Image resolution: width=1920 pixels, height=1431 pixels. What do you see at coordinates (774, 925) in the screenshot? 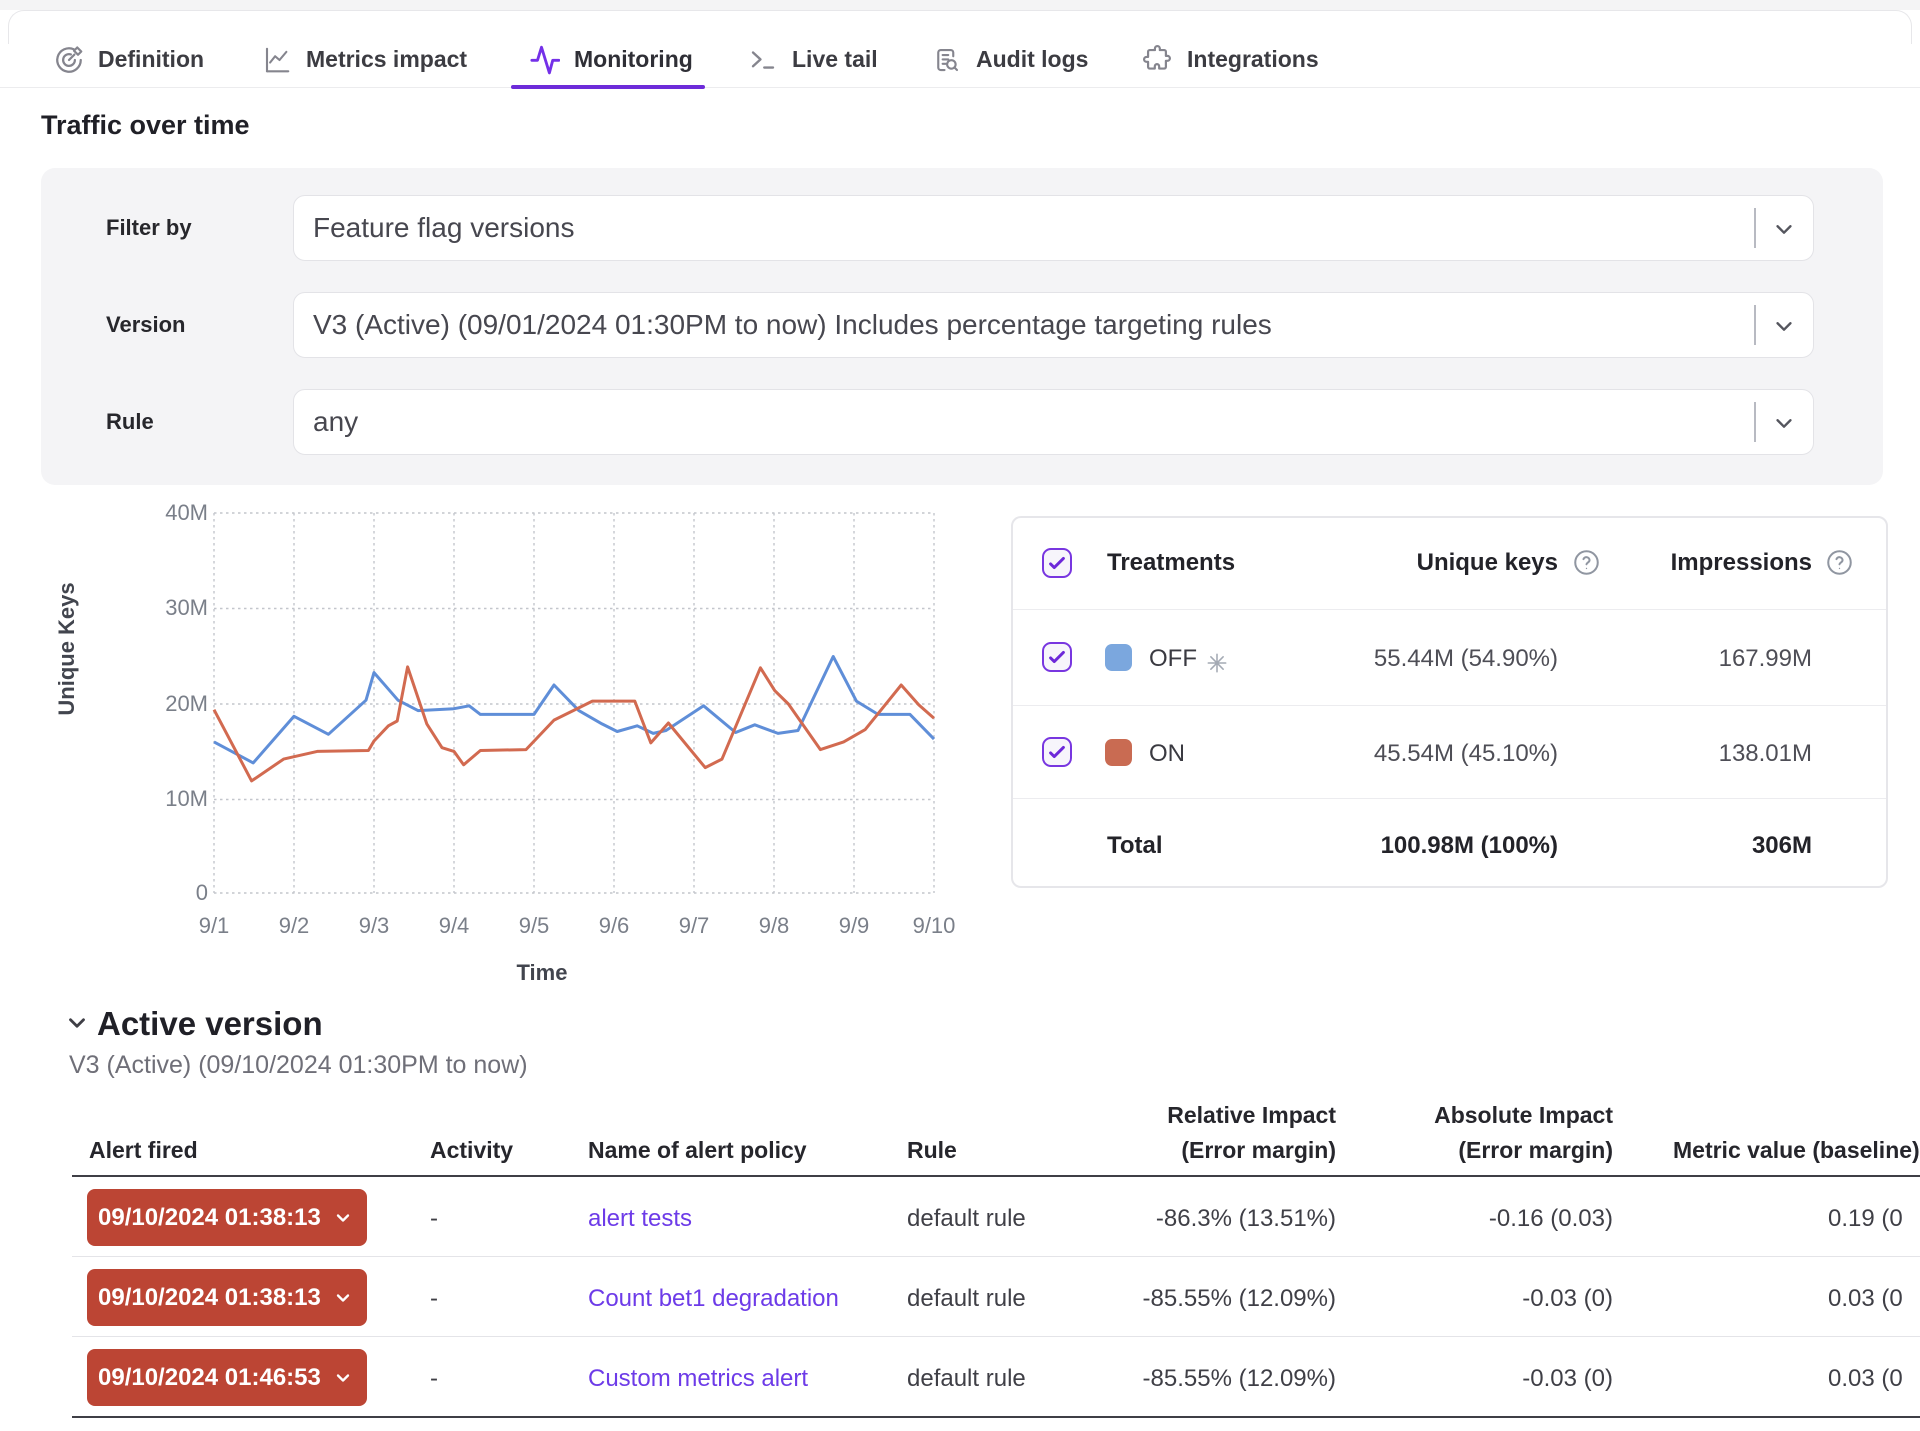
I see `svg-text: 9/8` at bounding box center [774, 925].